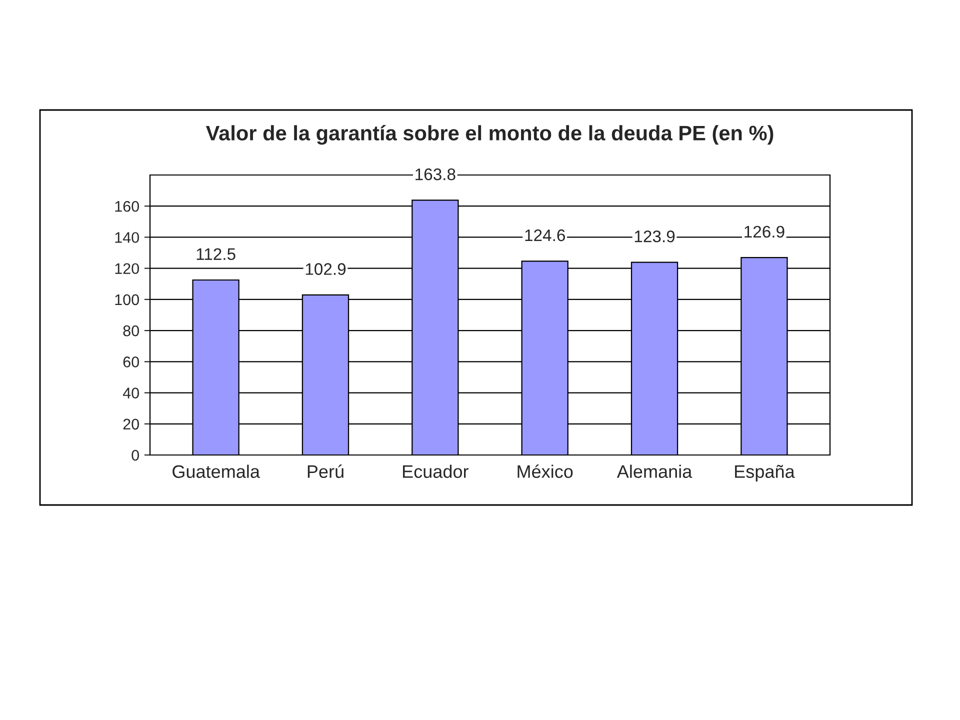 The width and height of the screenshot is (960, 720). I want to click on y-tick-label: 60, so click(131, 362).